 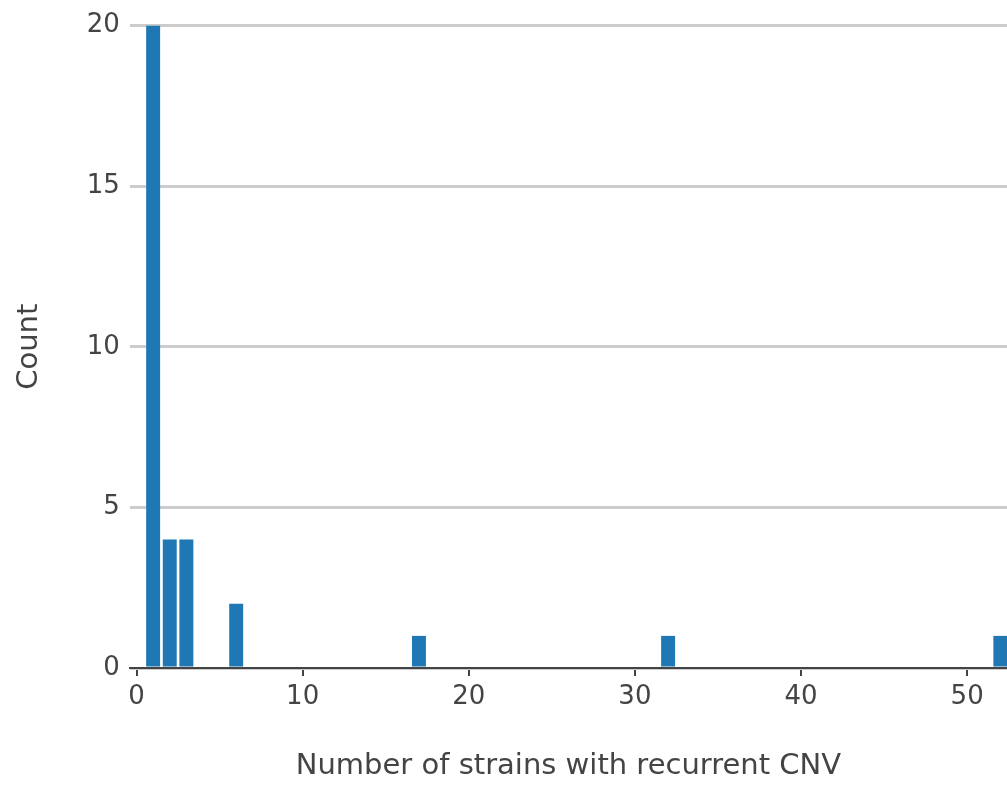 What do you see at coordinates (26, 346) in the screenshot?
I see `y-axis-title: Count` at bounding box center [26, 346].